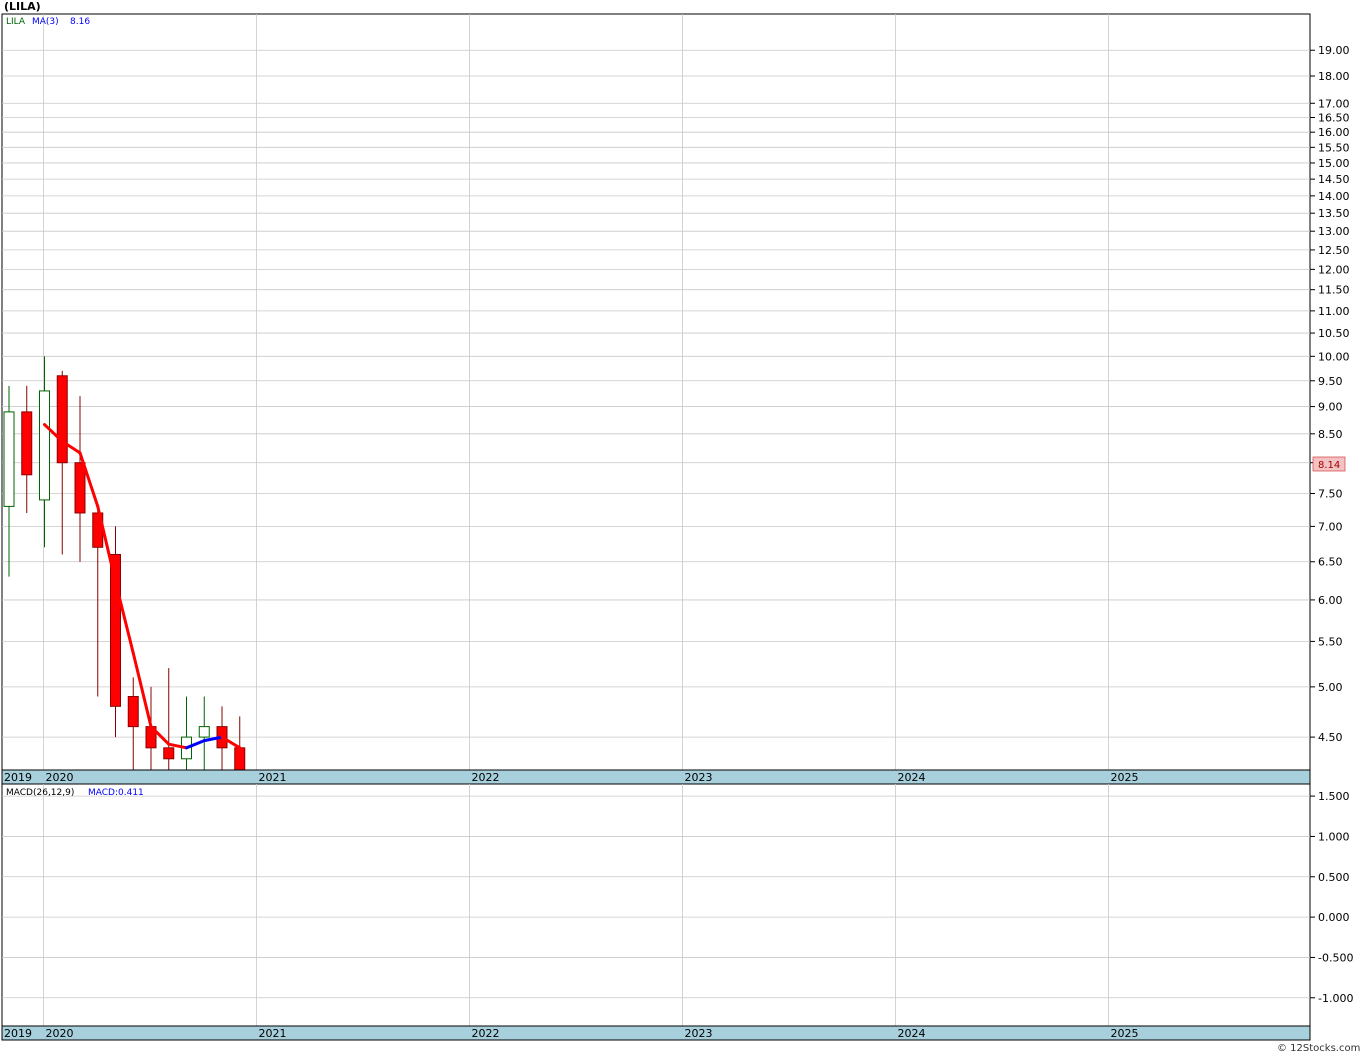 The image size is (1360, 1060). I want to click on price-y-tick-label: 19.00, so click(1334, 50).